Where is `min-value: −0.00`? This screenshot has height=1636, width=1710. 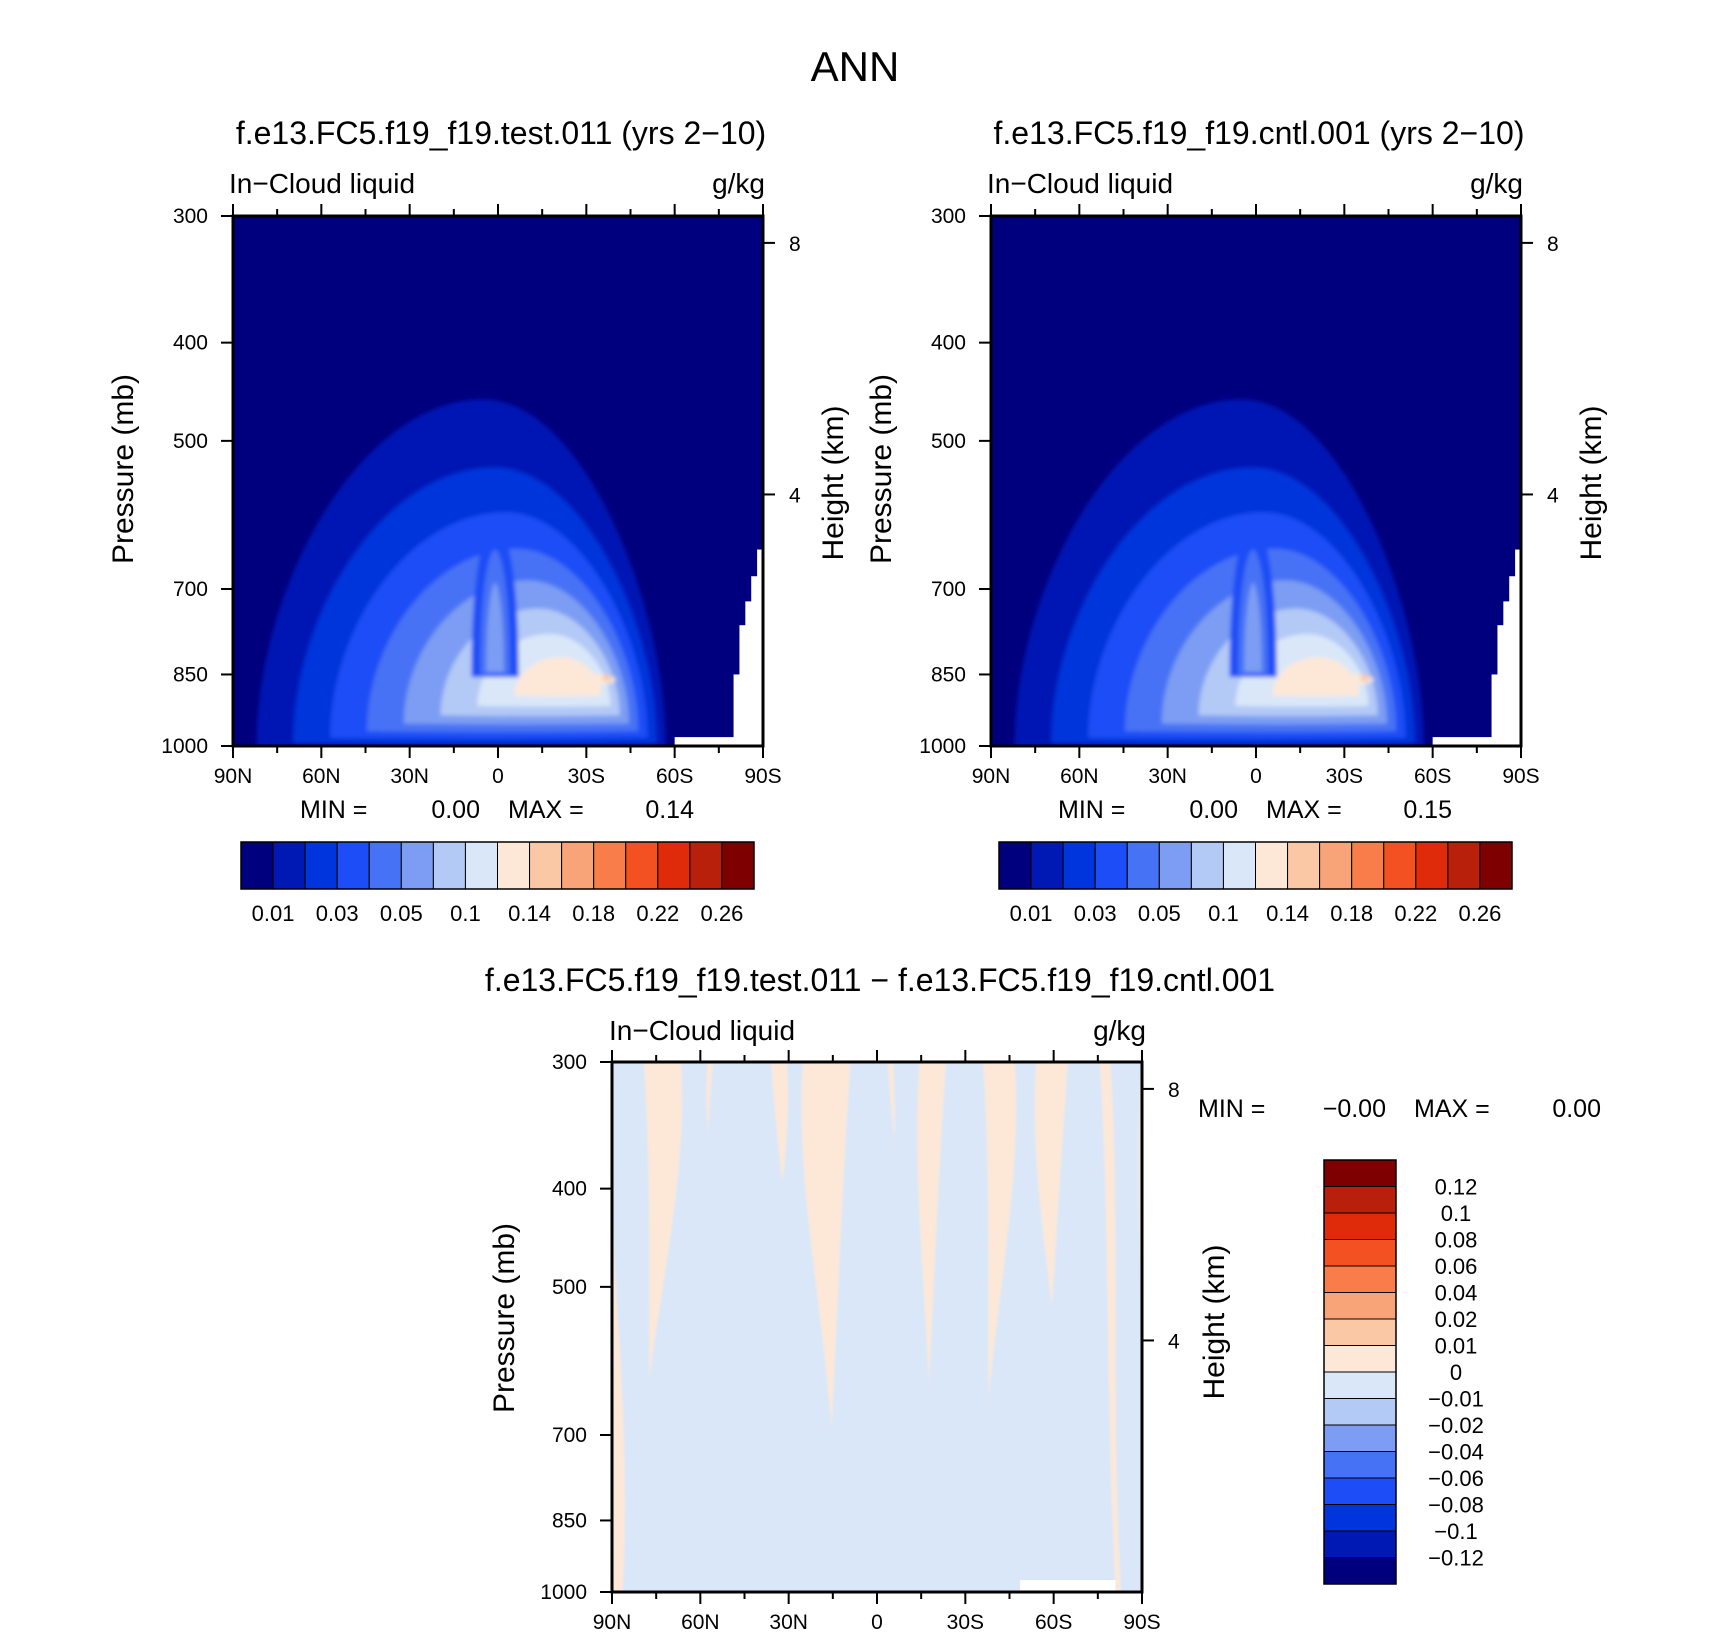 min-value: −0.00 is located at coordinates (1354, 1109).